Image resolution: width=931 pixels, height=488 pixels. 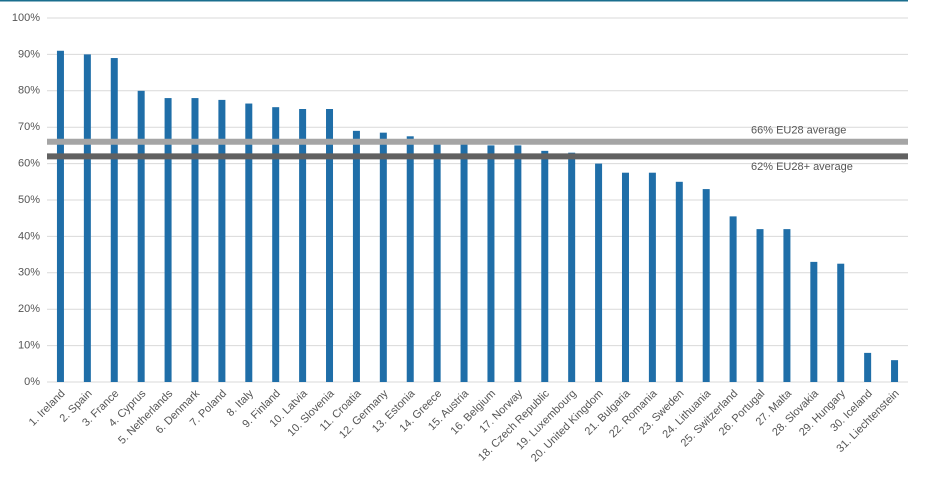 What do you see at coordinates (29, 164) in the screenshot?
I see `y-tick-label: 60%` at bounding box center [29, 164].